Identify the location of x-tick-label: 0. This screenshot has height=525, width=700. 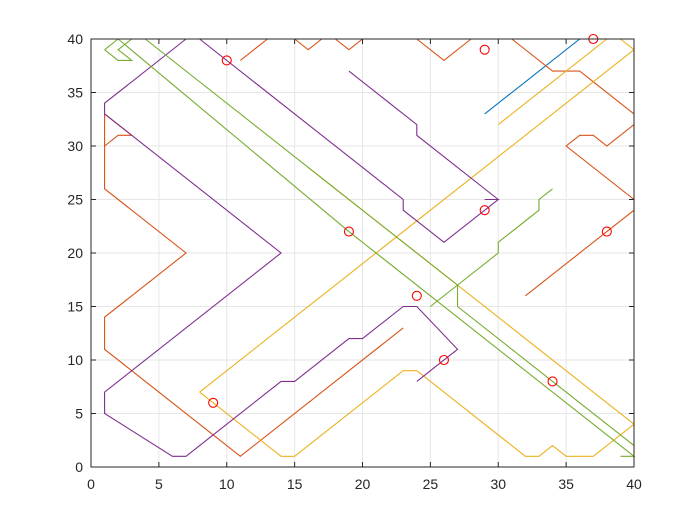
(91, 484).